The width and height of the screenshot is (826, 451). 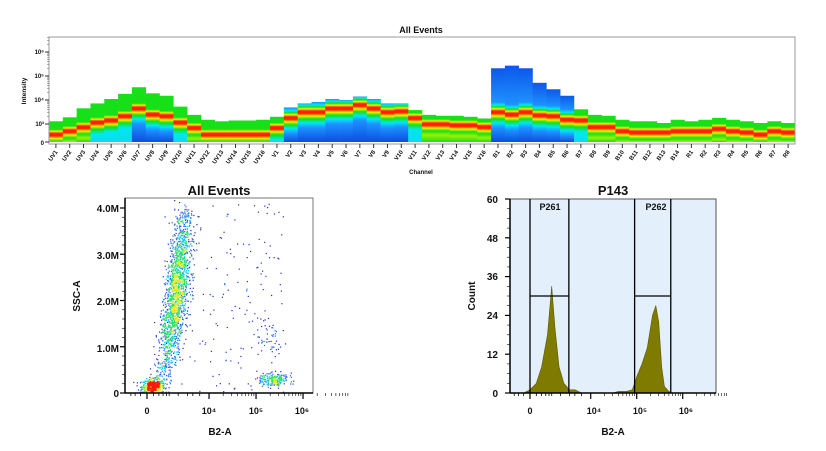 I want to click on channel-label: R4, so click(x=732, y=154).